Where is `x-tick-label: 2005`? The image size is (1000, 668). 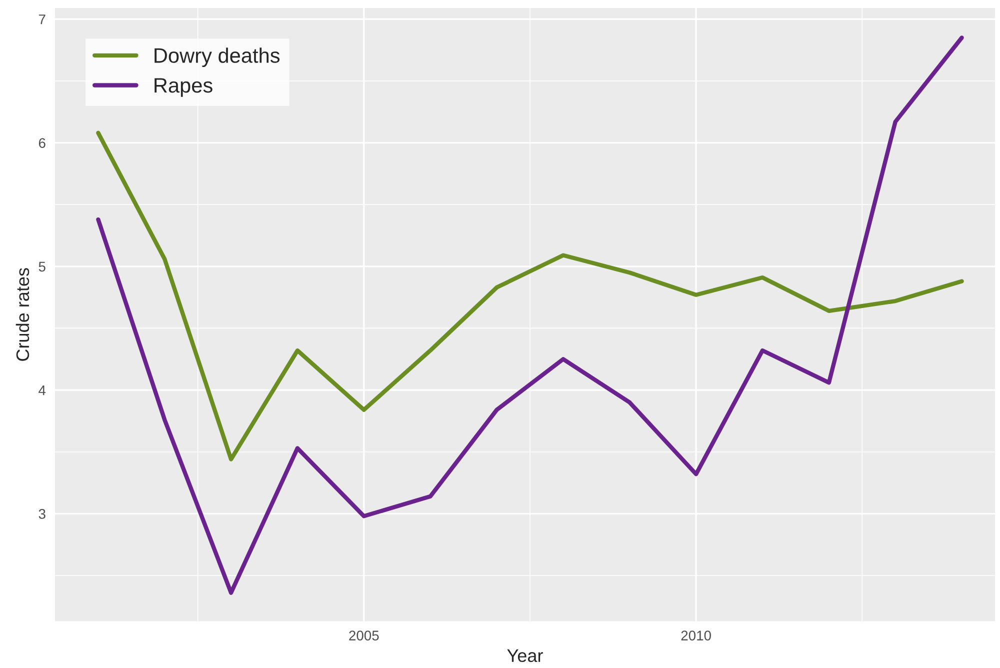 x-tick-label: 2005 is located at coordinates (364, 635).